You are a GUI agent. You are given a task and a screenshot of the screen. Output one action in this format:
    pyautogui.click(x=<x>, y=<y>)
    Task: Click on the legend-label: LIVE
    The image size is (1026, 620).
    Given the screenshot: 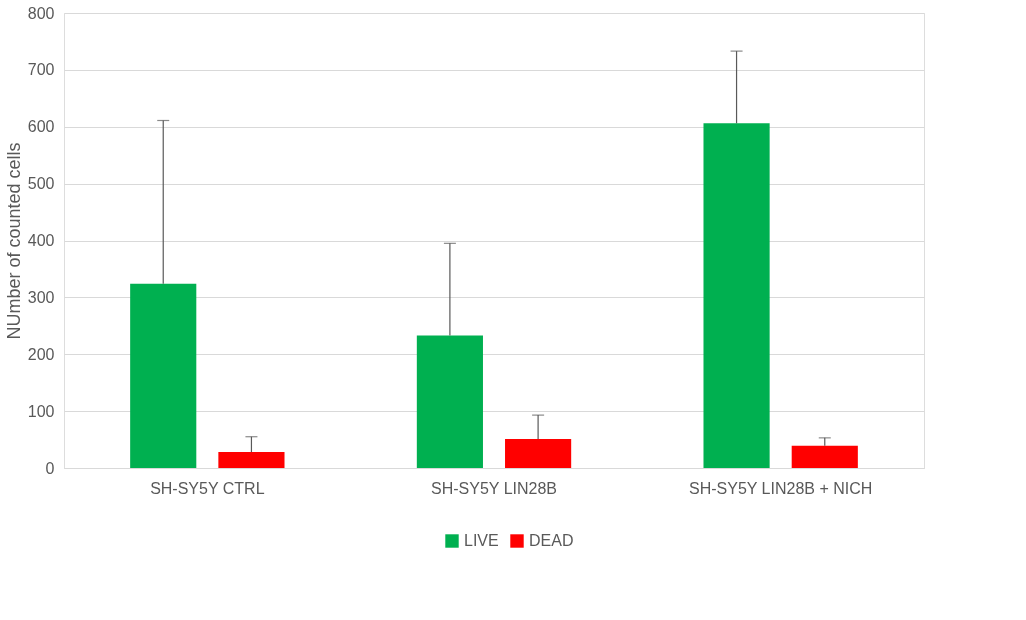 What is the action you would take?
    pyautogui.click(x=481, y=540)
    